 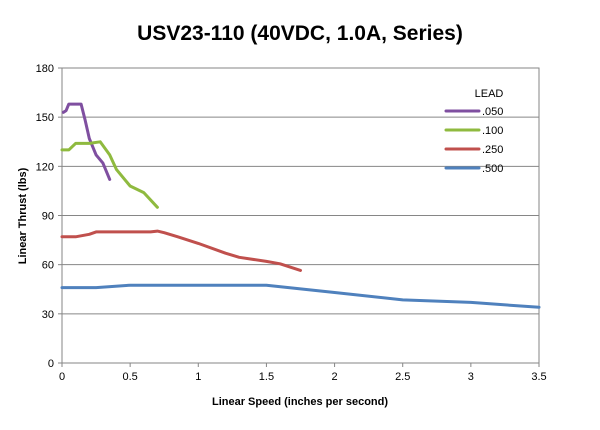 I want to click on y-axis-label: Linear Thrust (lbs), so click(x=23, y=215).